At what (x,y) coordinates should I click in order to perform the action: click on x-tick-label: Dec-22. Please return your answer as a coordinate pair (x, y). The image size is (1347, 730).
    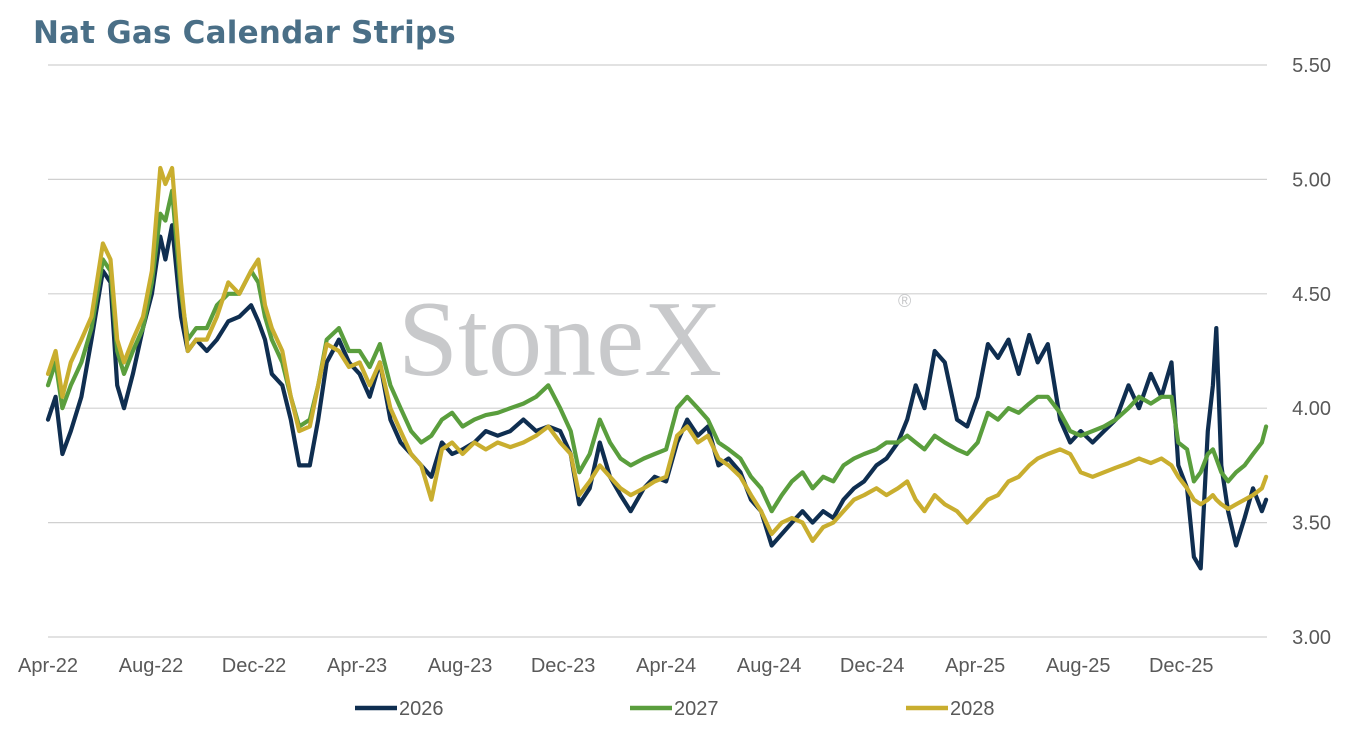
    Looking at the image, I should click on (254, 666).